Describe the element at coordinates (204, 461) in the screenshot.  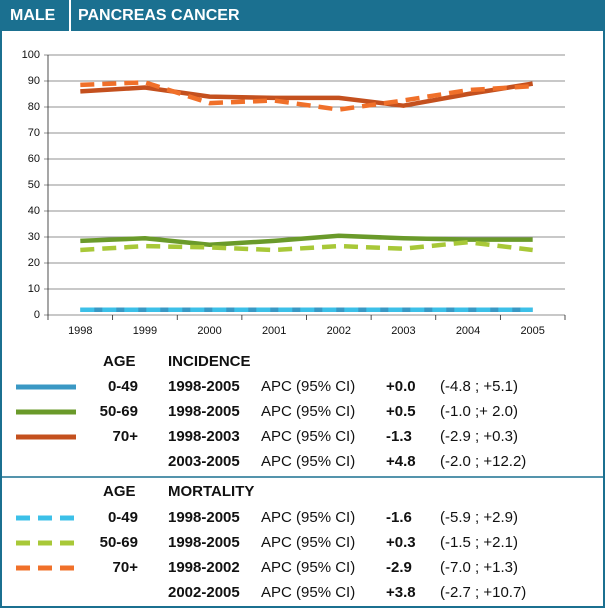
I see `period: 2003-2005` at that location.